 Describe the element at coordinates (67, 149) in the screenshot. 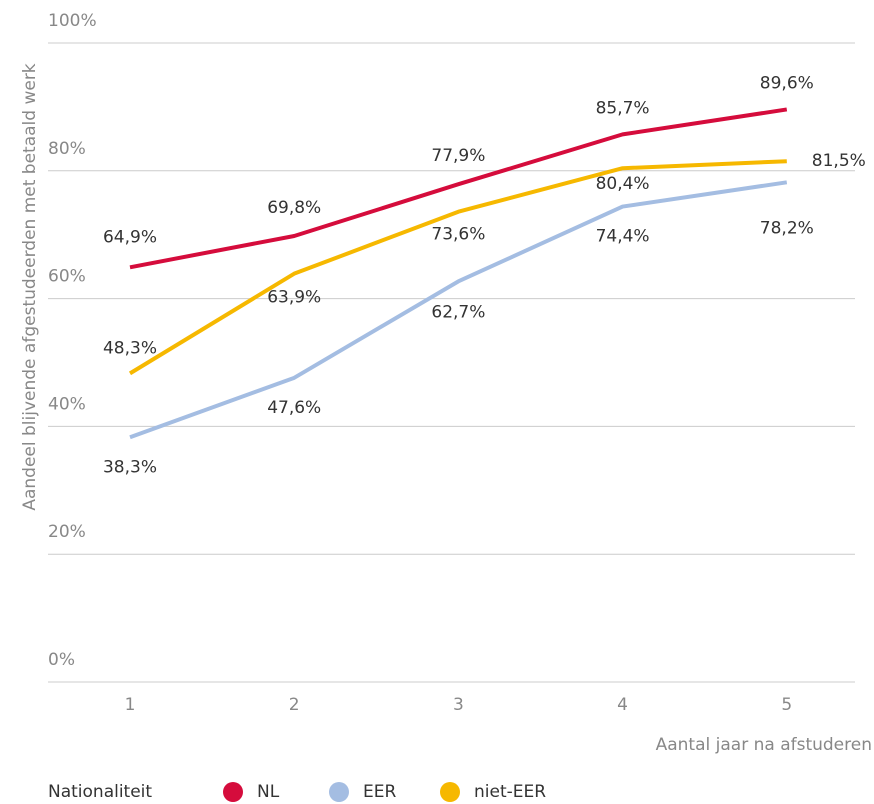

I see `y-tick-label: 80%` at that location.